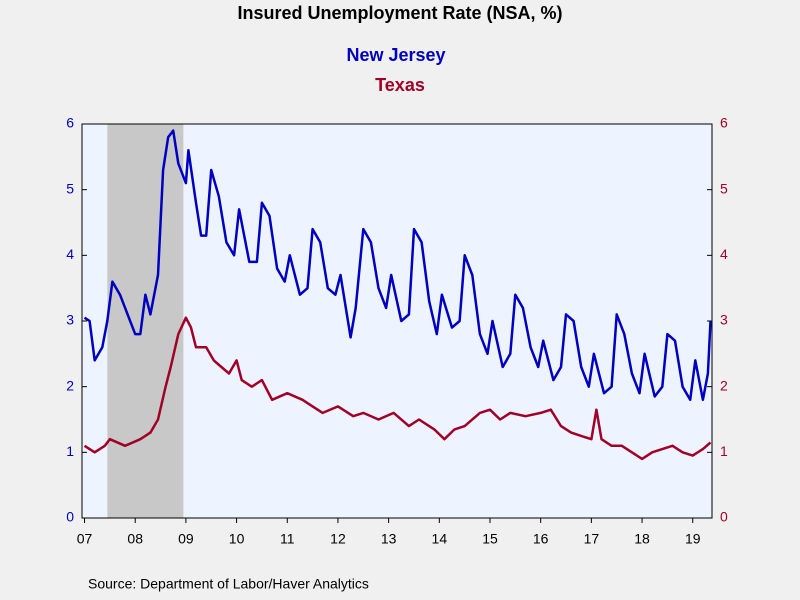 This screenshot has height=600, width=800. What do you see at coordinates (145, 321) in the screenshot?
I see `recession-shade` at bounding box center [145, 321].